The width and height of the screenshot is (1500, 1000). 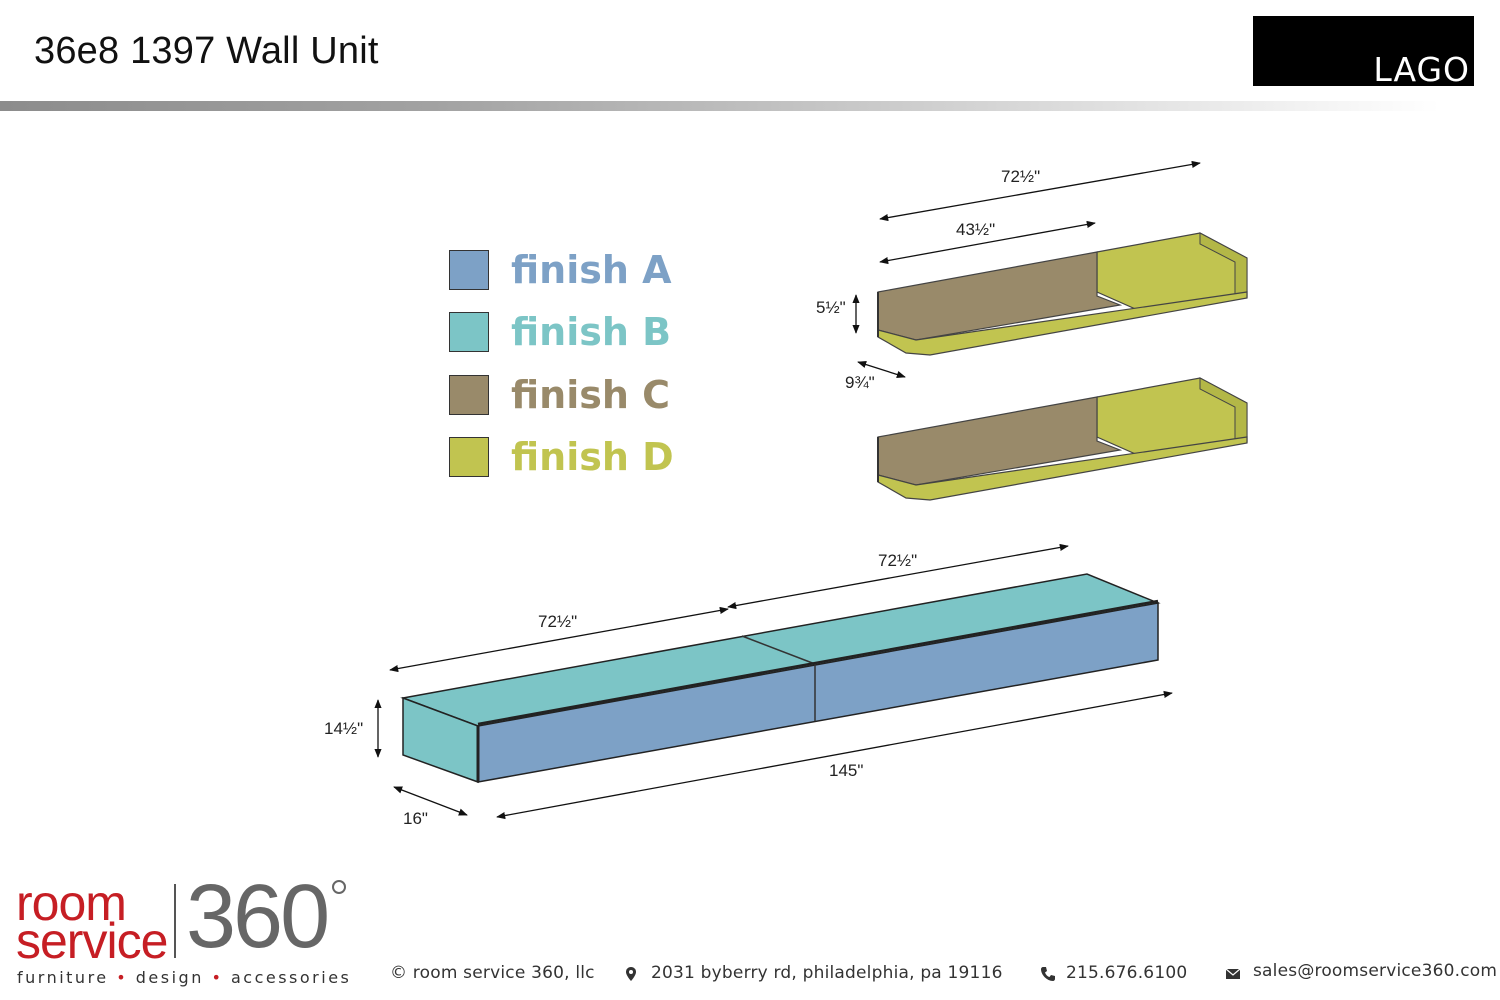 I want to click on logo-tagline: furniture • design • accessories, so click(x=184, y=977).